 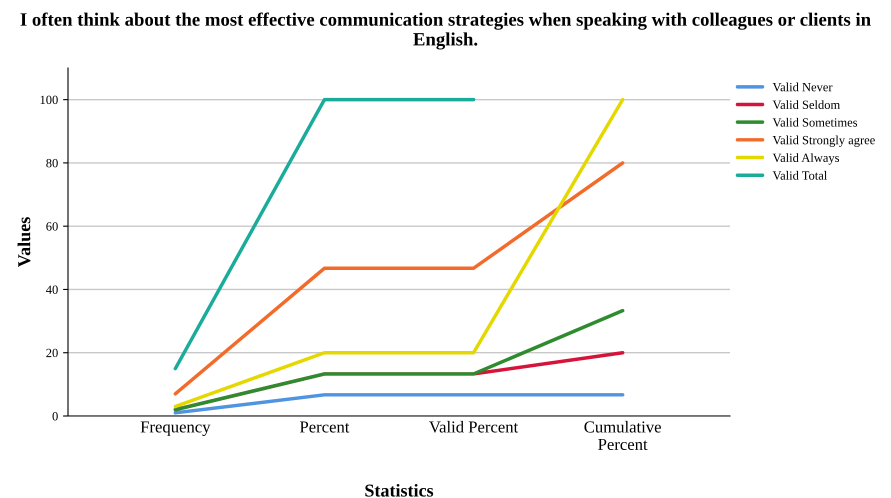 I want to click on x-tick-label: Cumulative Percent, so click(x=622, y=435).